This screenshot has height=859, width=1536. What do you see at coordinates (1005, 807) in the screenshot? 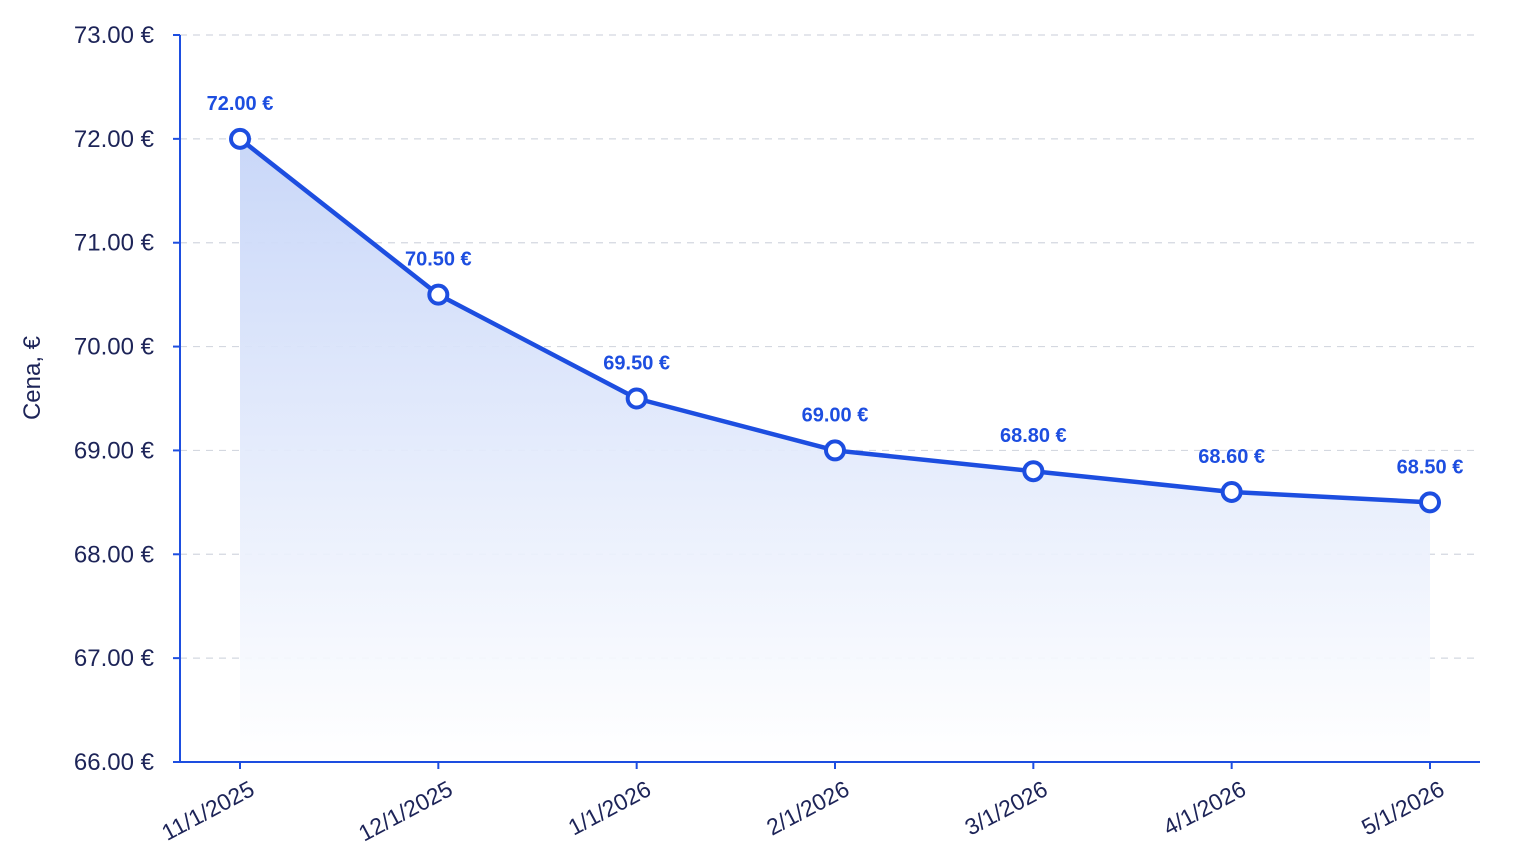
I see `x-tick-label: 3/1/2026` at bounding box center [1005, 807].